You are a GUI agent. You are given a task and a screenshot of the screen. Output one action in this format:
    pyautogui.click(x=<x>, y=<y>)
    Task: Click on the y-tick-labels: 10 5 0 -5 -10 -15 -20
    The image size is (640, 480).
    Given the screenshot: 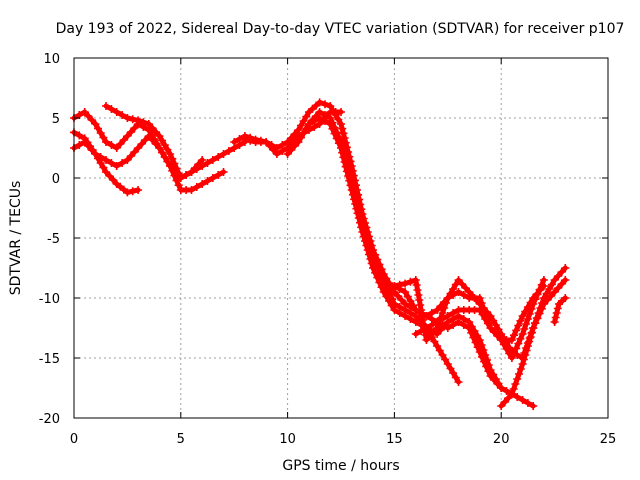 What is the action you would take?
    pyautogui.click(x=49, y=239)
    